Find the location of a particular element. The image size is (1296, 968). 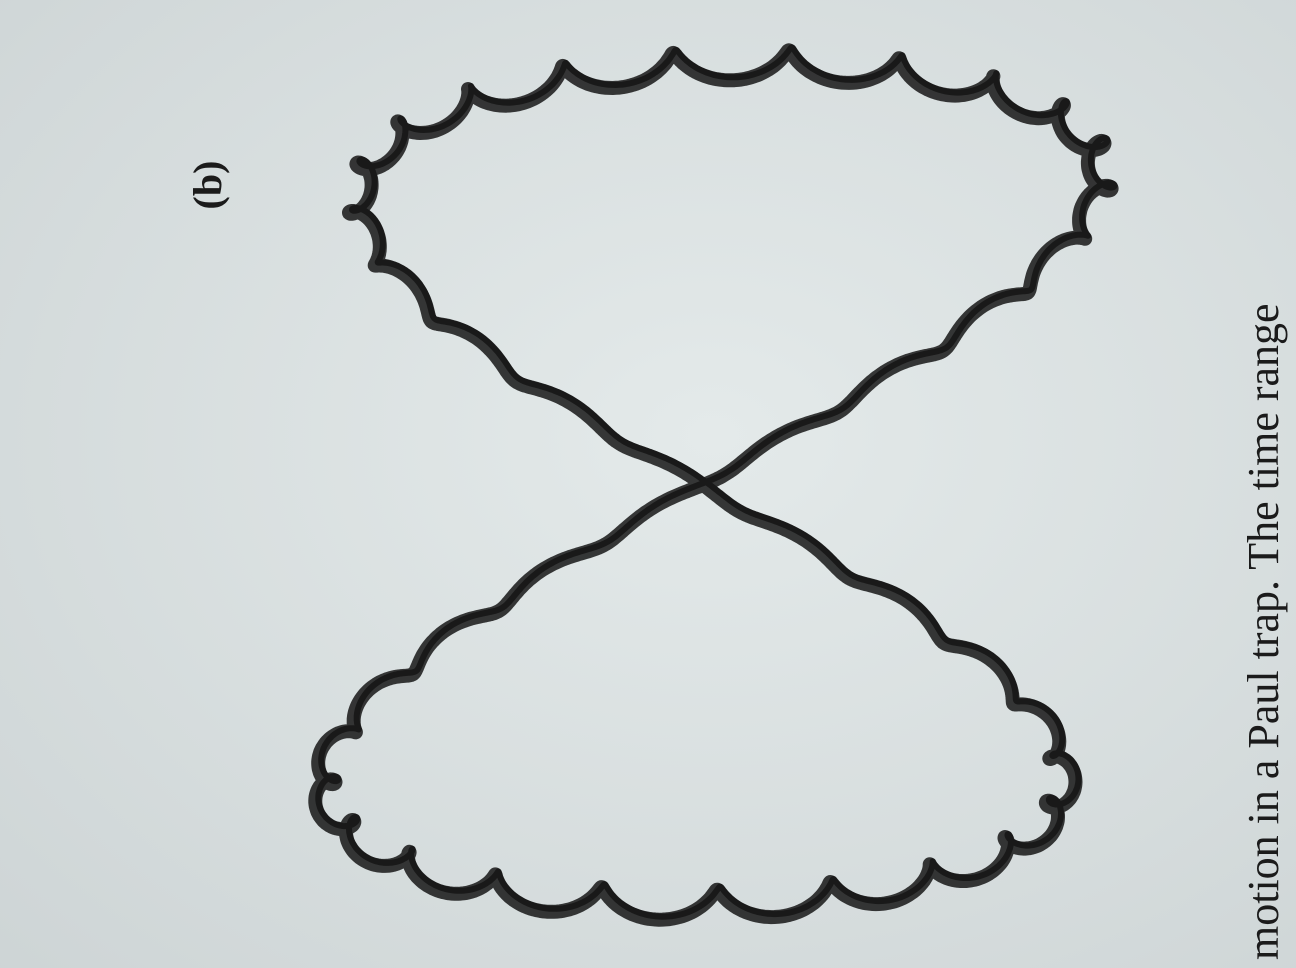

figure-label: (b) is located at coordinates (207, 185).